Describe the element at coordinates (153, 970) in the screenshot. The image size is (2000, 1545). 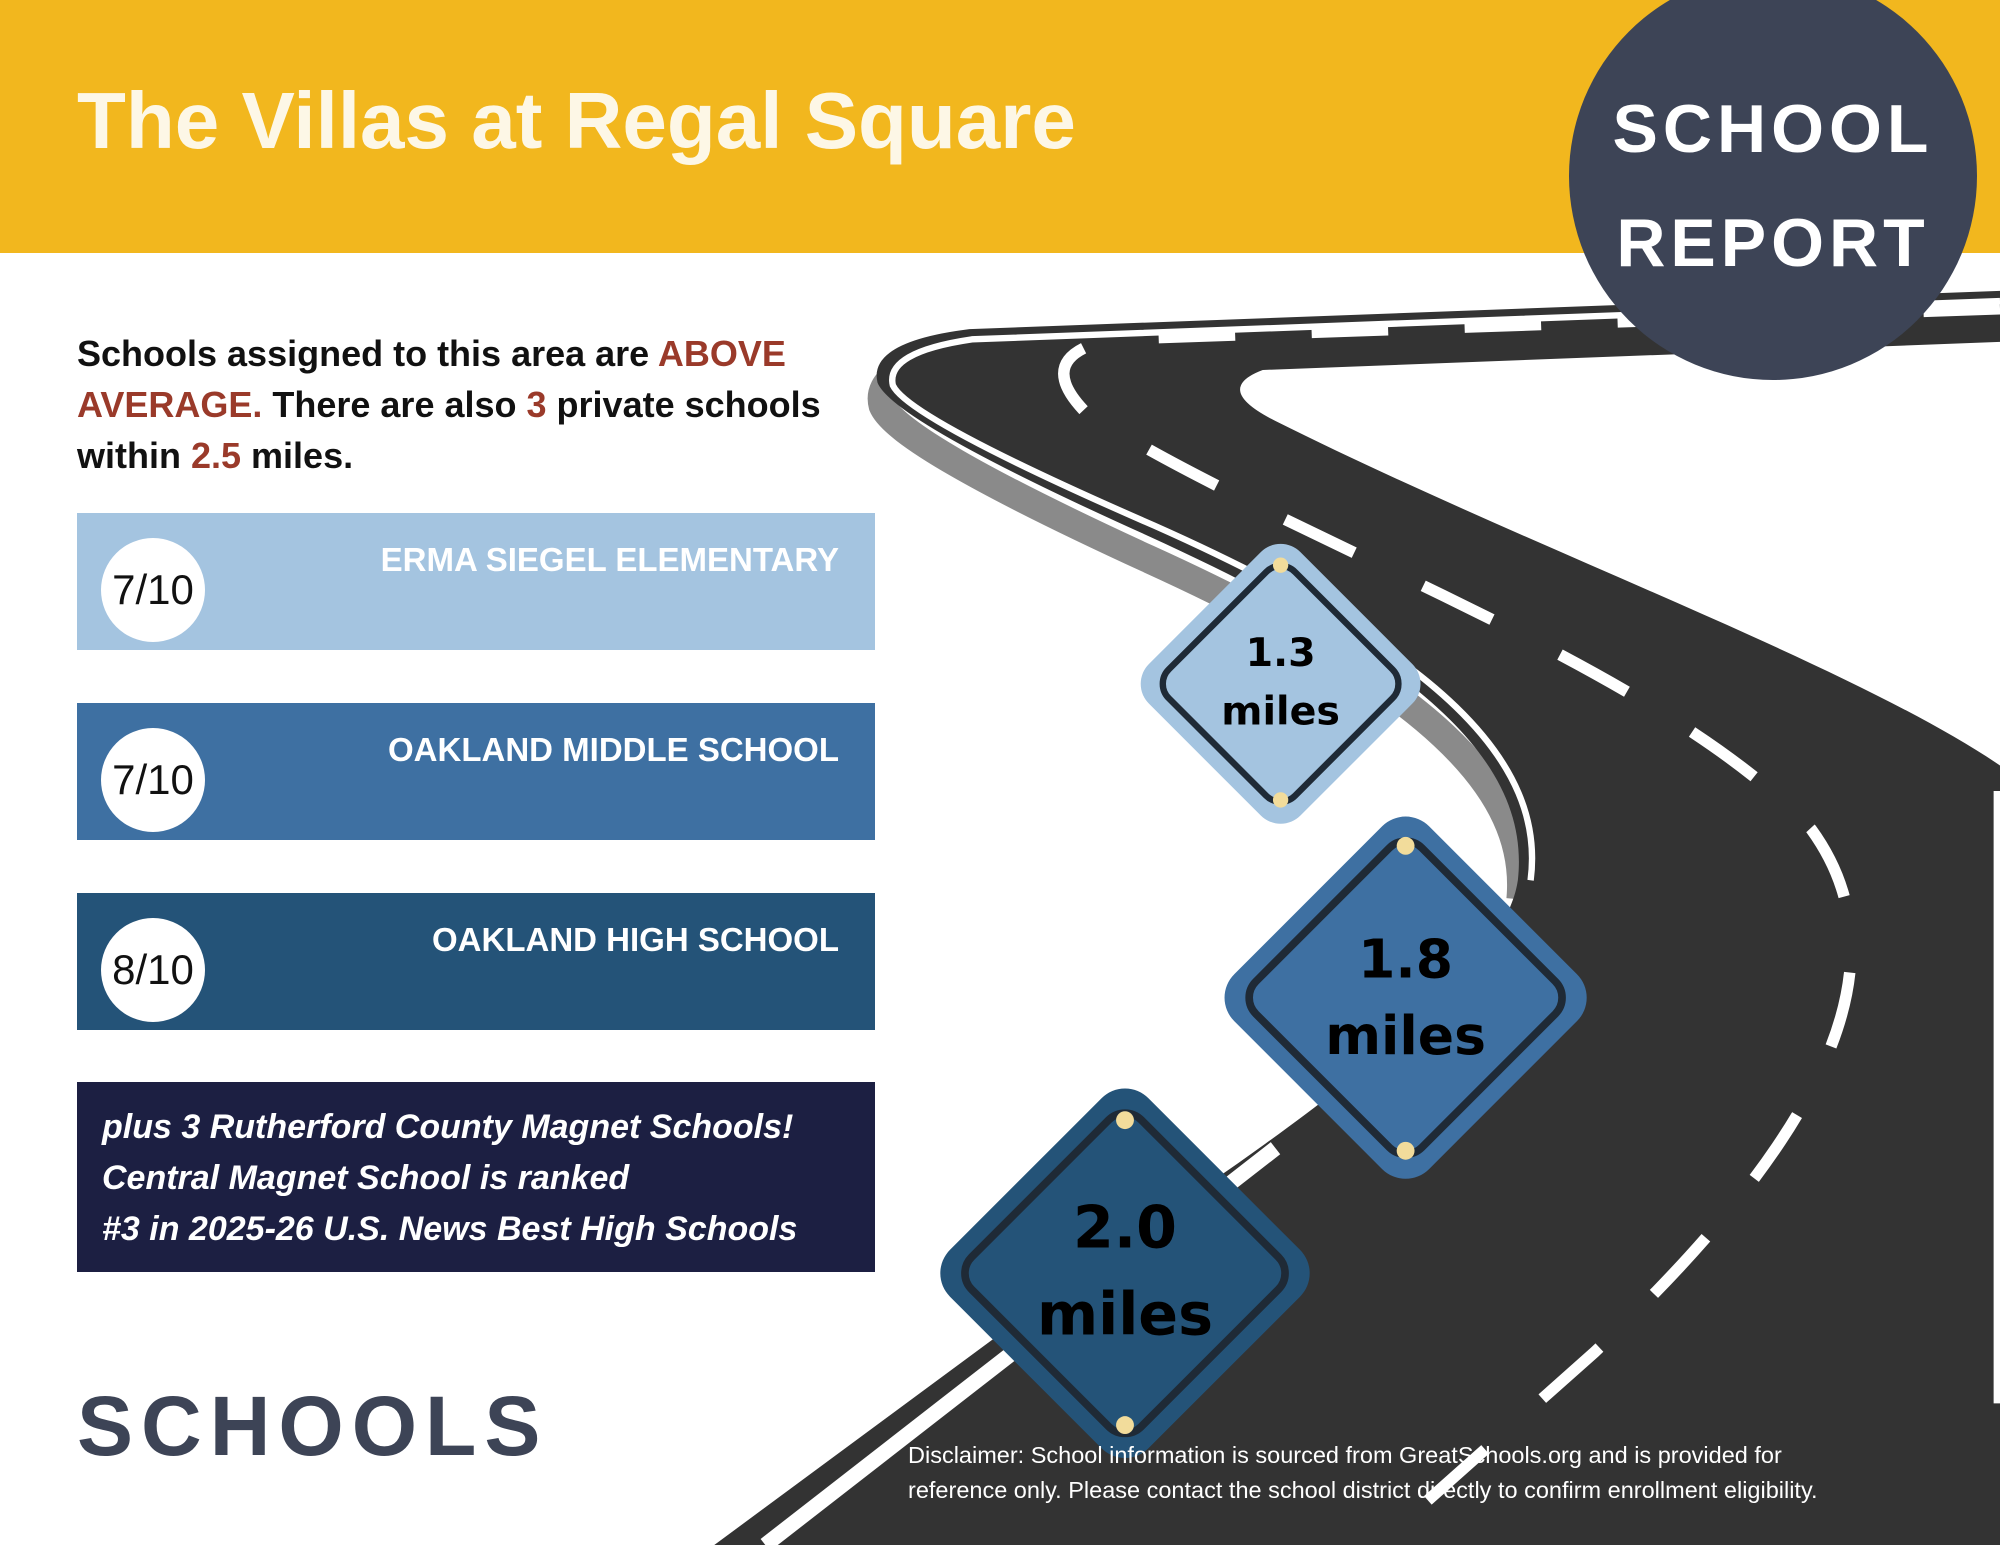
I see `rating-badge: 8/10` at that location.